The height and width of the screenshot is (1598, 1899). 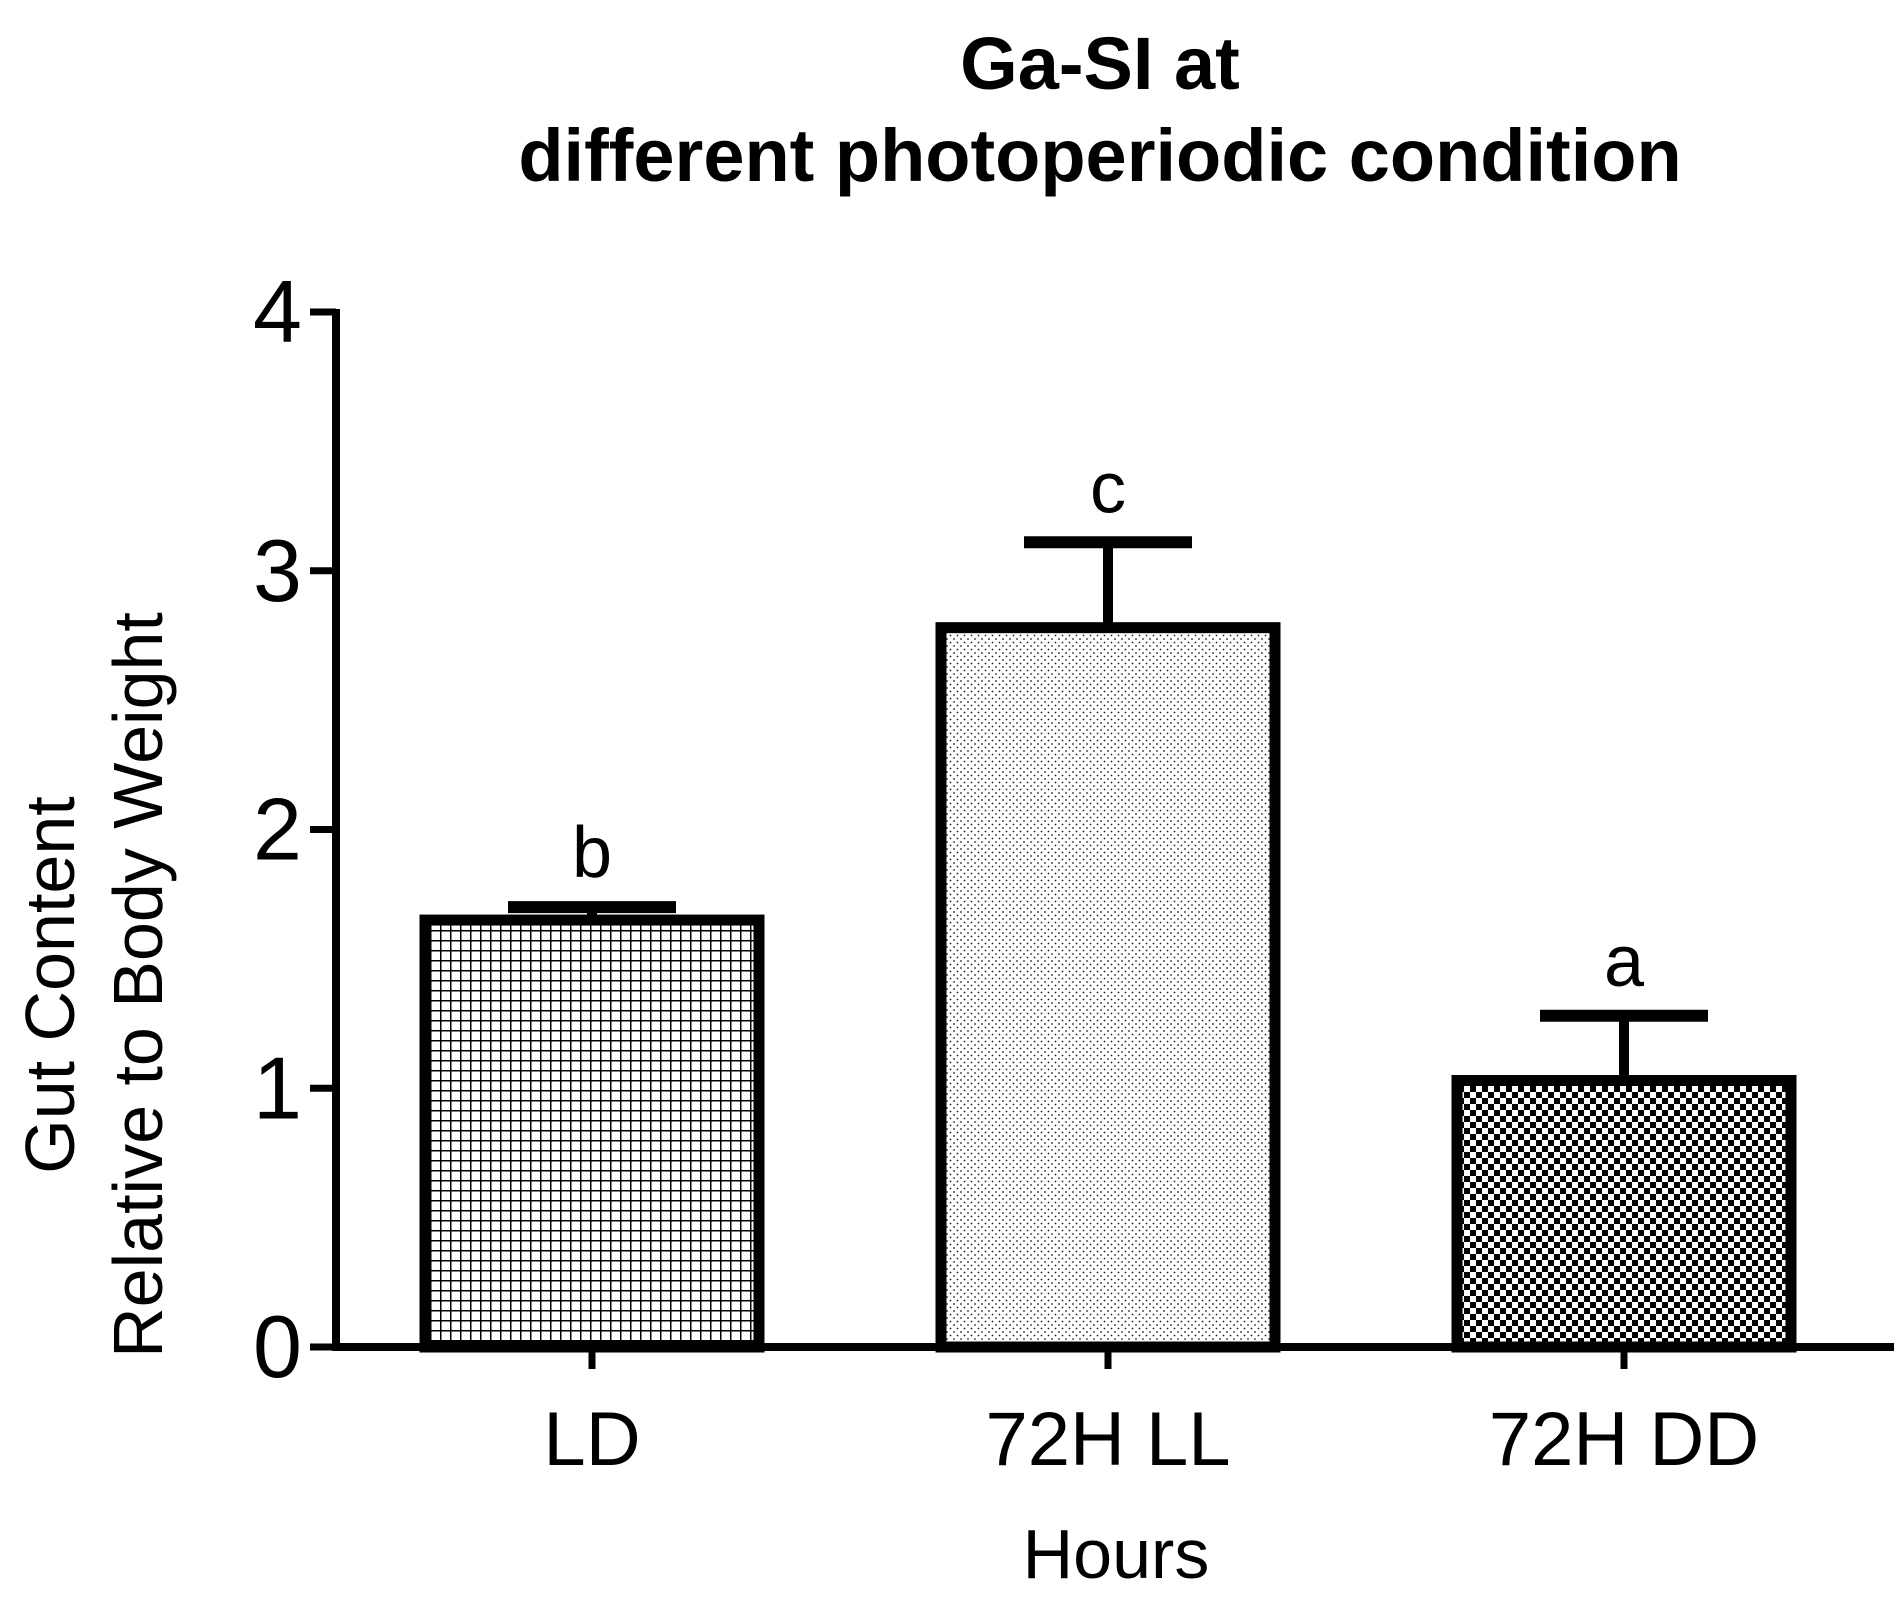 What do you see at coordinates (277, 1087) in the screenshot?
I see `y-tick-label-1: 1` at bounding box center [277, 1087].